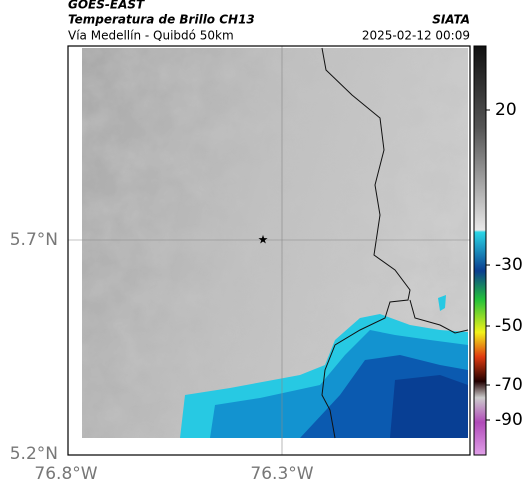  Describe the element at coordinates (506, 110) in the screenshot. I see `colorbar-label: 20` at that location.